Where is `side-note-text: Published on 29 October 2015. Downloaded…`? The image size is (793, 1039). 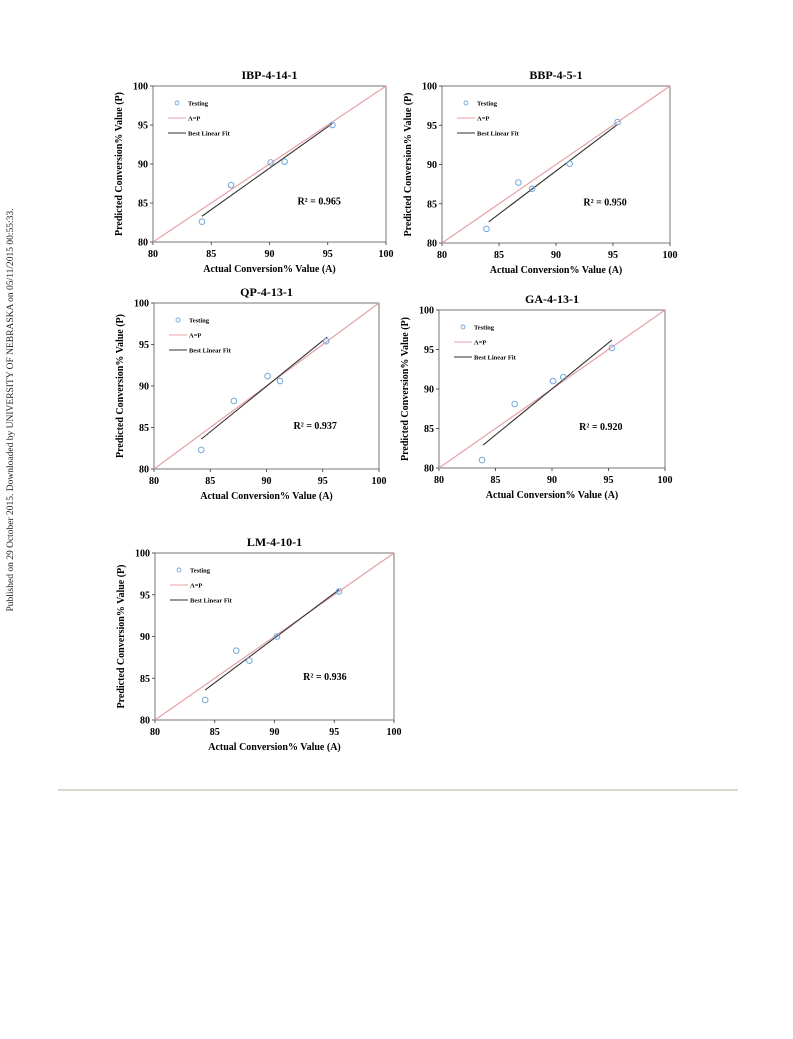
side-note-text: Published on 29 October 2015. Downloaded… is located at coordinates (11, 410).